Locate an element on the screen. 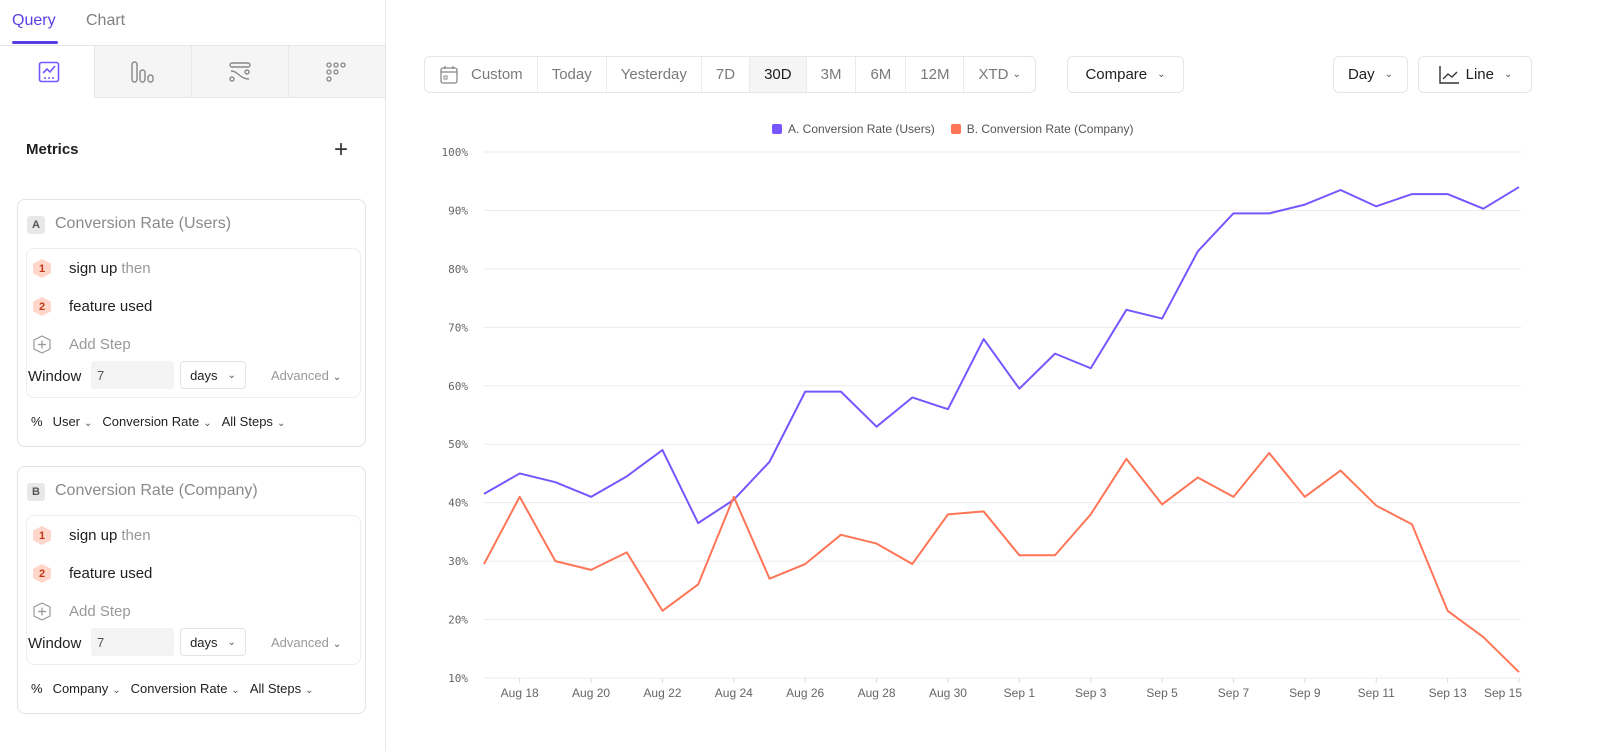 The image size is (1600, 751). range-12m: 12M is located at coordinates (935, 74).